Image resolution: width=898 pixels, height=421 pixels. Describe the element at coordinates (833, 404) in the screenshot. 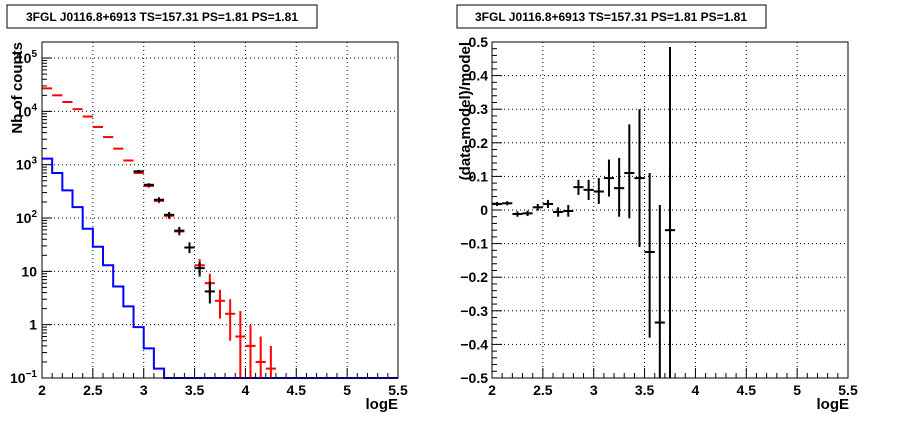

I see `residuals-x-axis-title: logE` at that location.